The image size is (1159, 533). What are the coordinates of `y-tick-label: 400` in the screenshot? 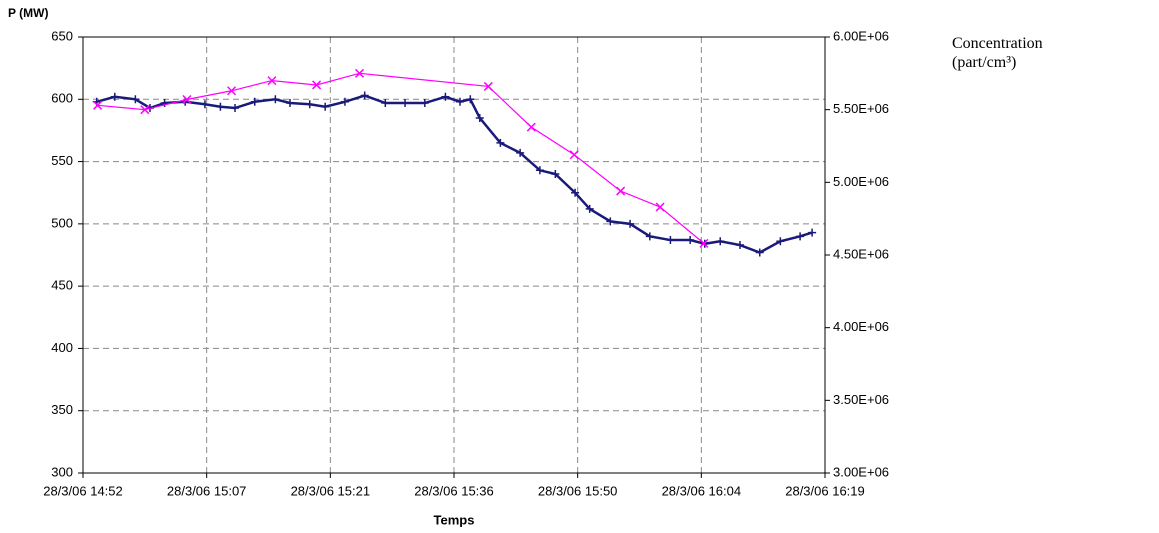 It's located at (62, 347).